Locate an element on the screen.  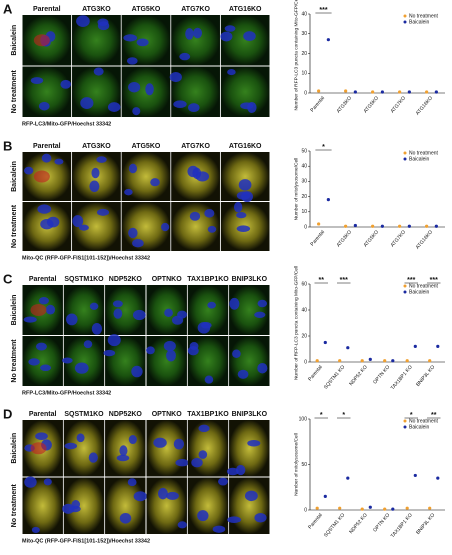
x-tick-label: ATG16KO is located at coordinates (424, 239).